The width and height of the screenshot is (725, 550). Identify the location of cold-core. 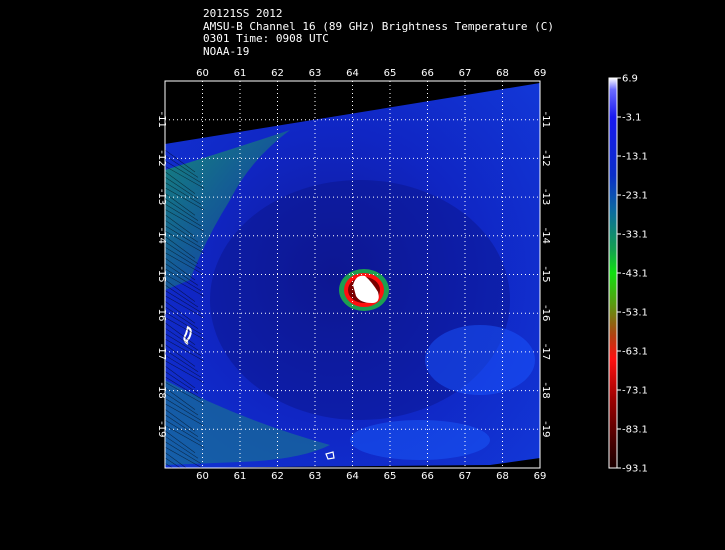
(364, 290).